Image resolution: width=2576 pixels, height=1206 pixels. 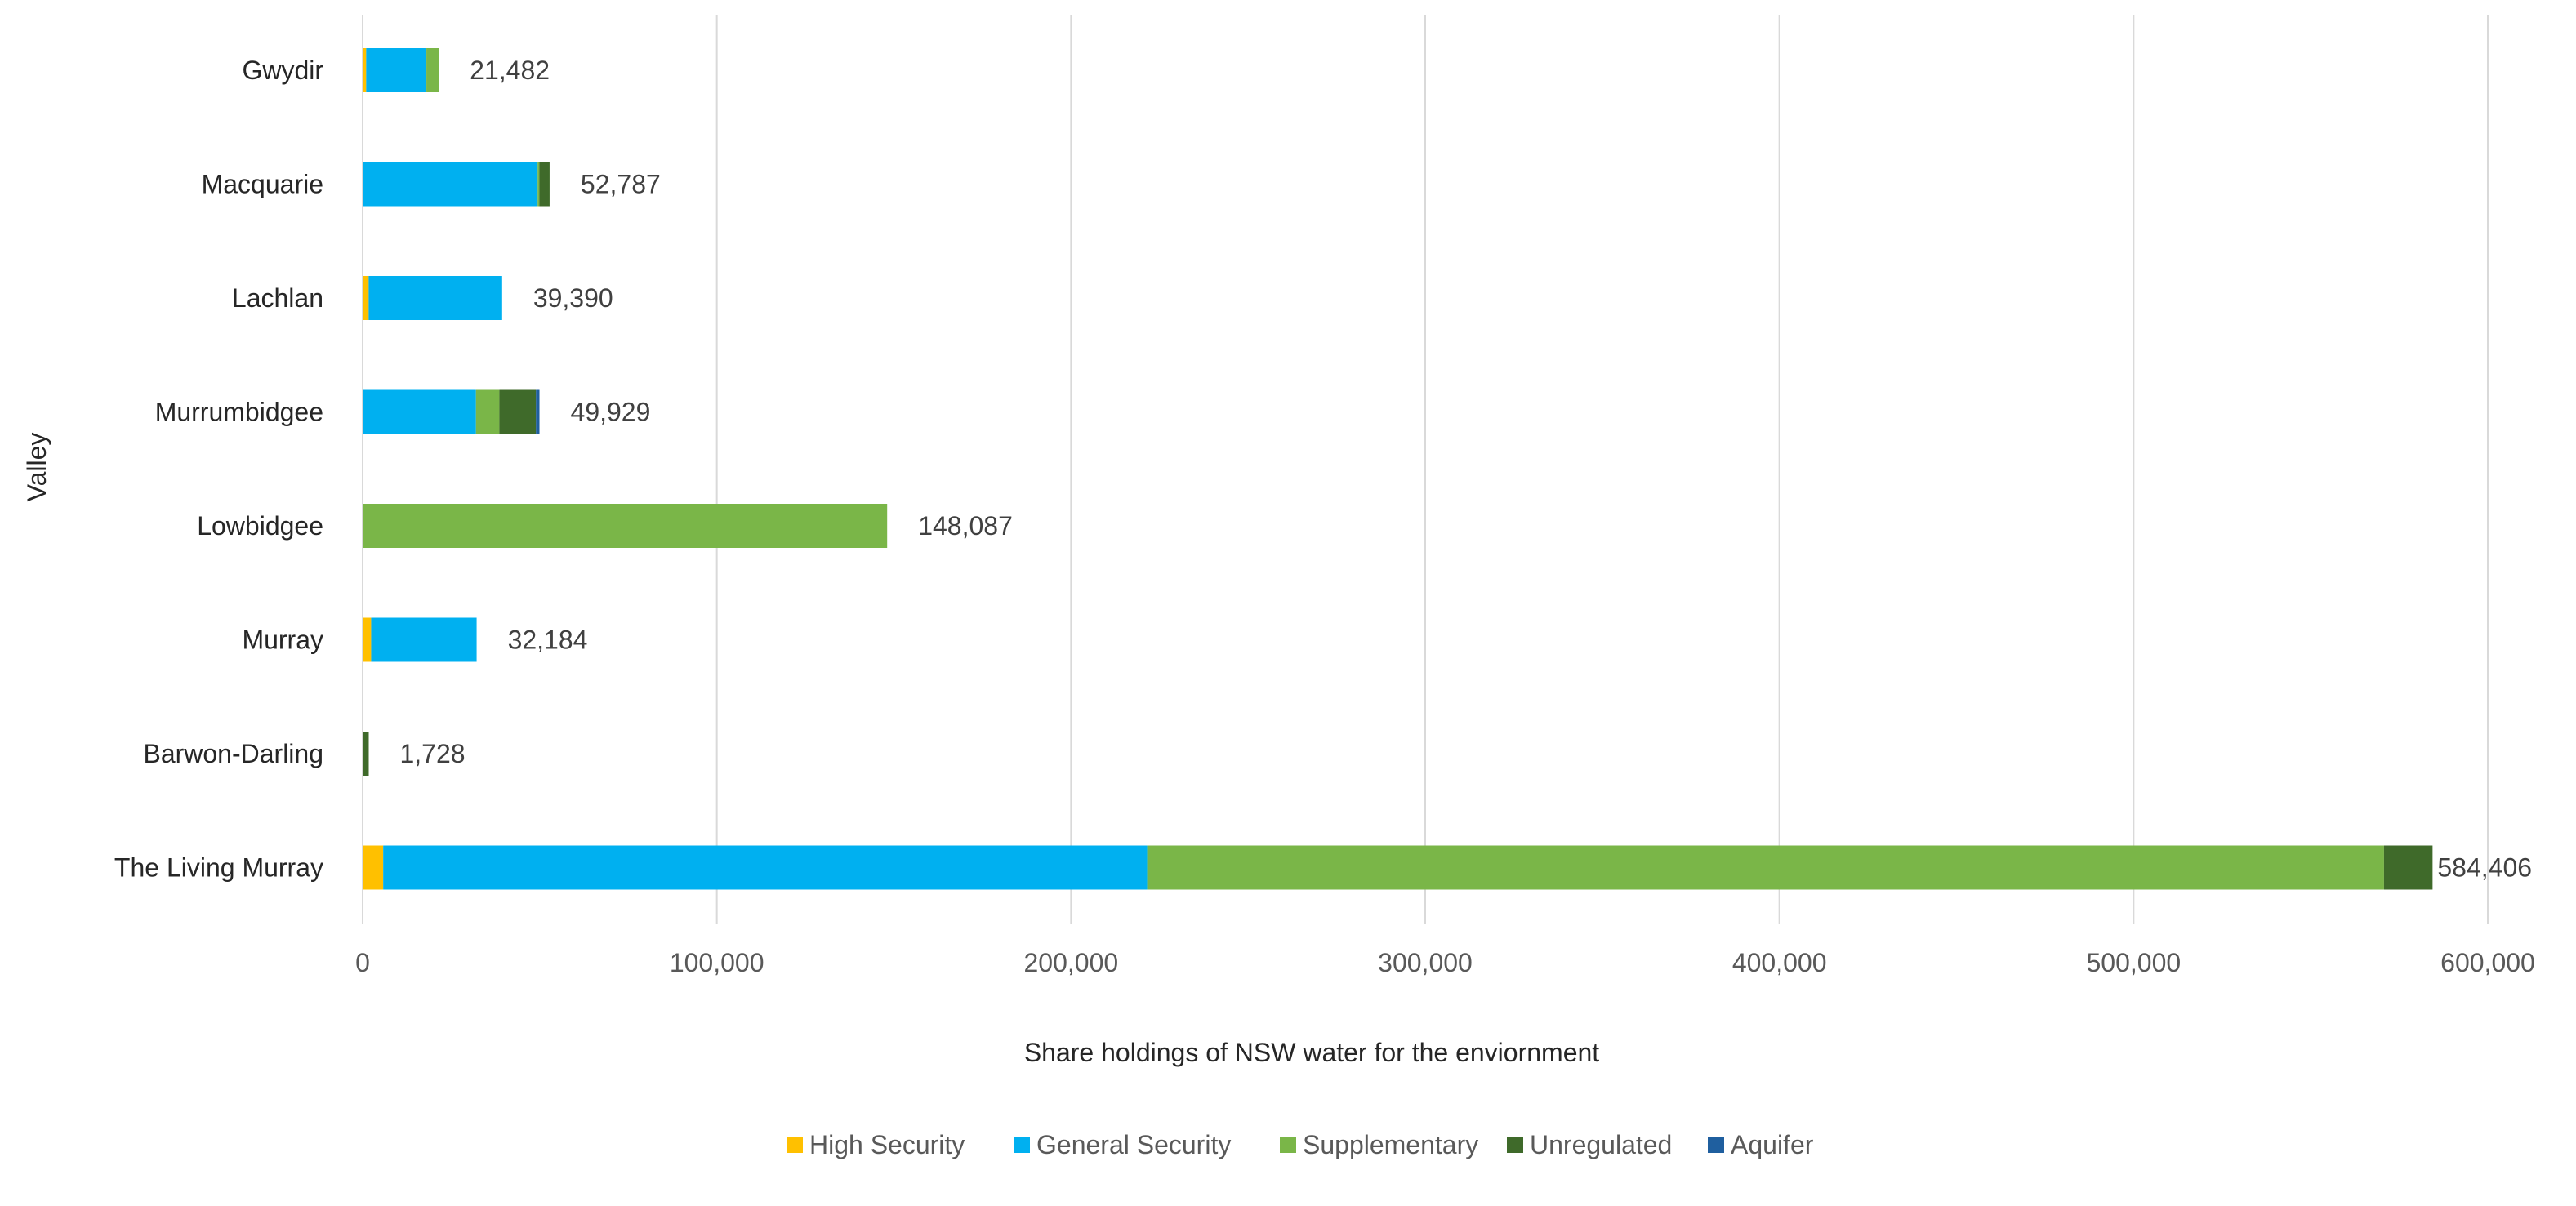 I want to click on data-label: 21,482, so click(x=510, y=70).